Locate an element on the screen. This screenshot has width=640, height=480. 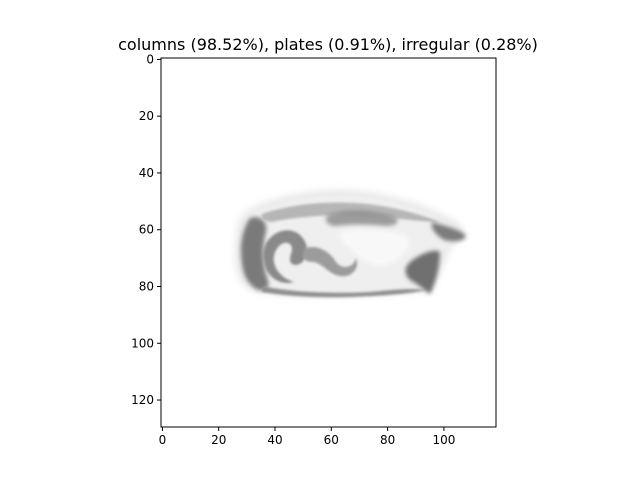
y-tick-label: 120 is located at coordinates (142, 400).